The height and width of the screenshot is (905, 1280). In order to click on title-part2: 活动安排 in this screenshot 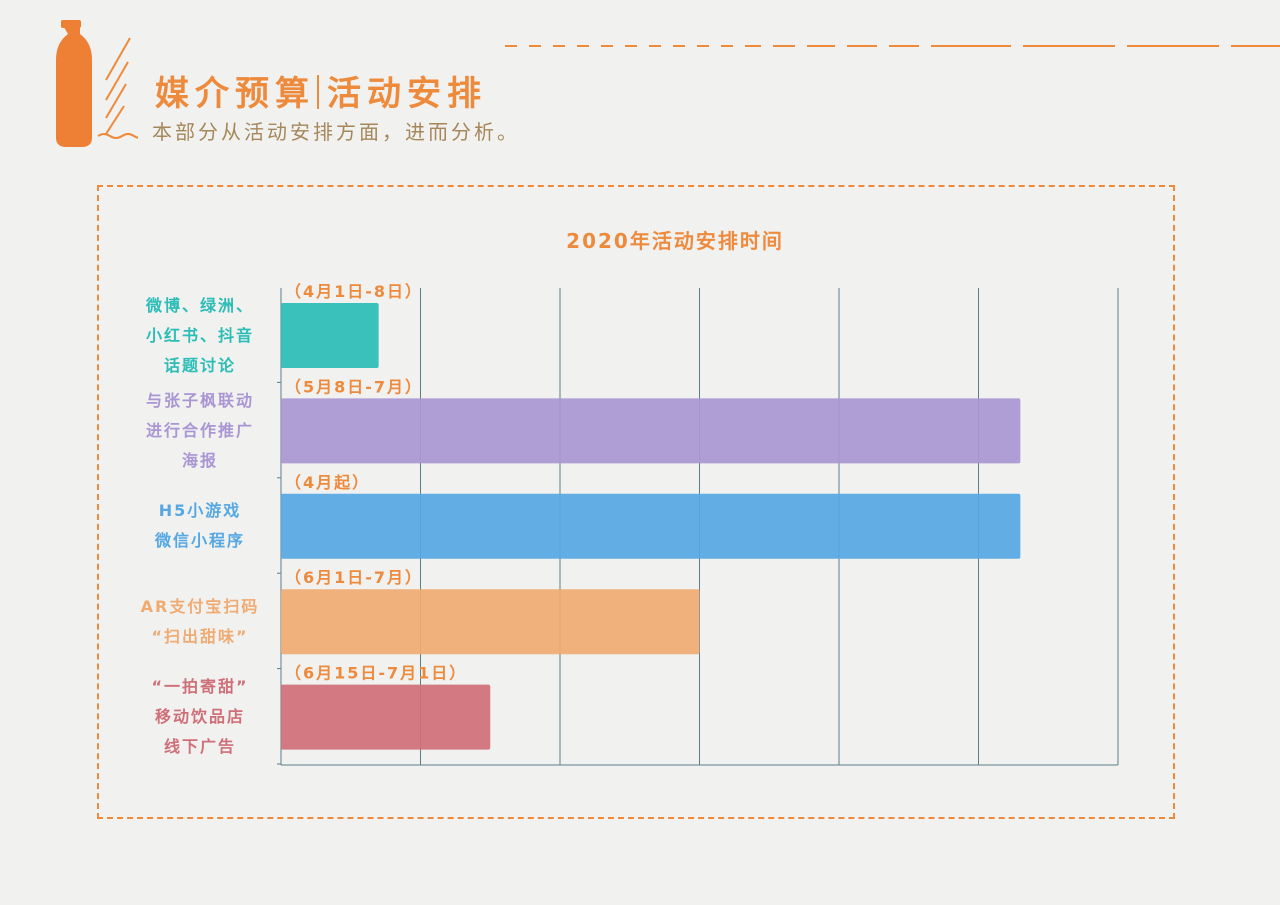, I will do `click(407, 94)`.